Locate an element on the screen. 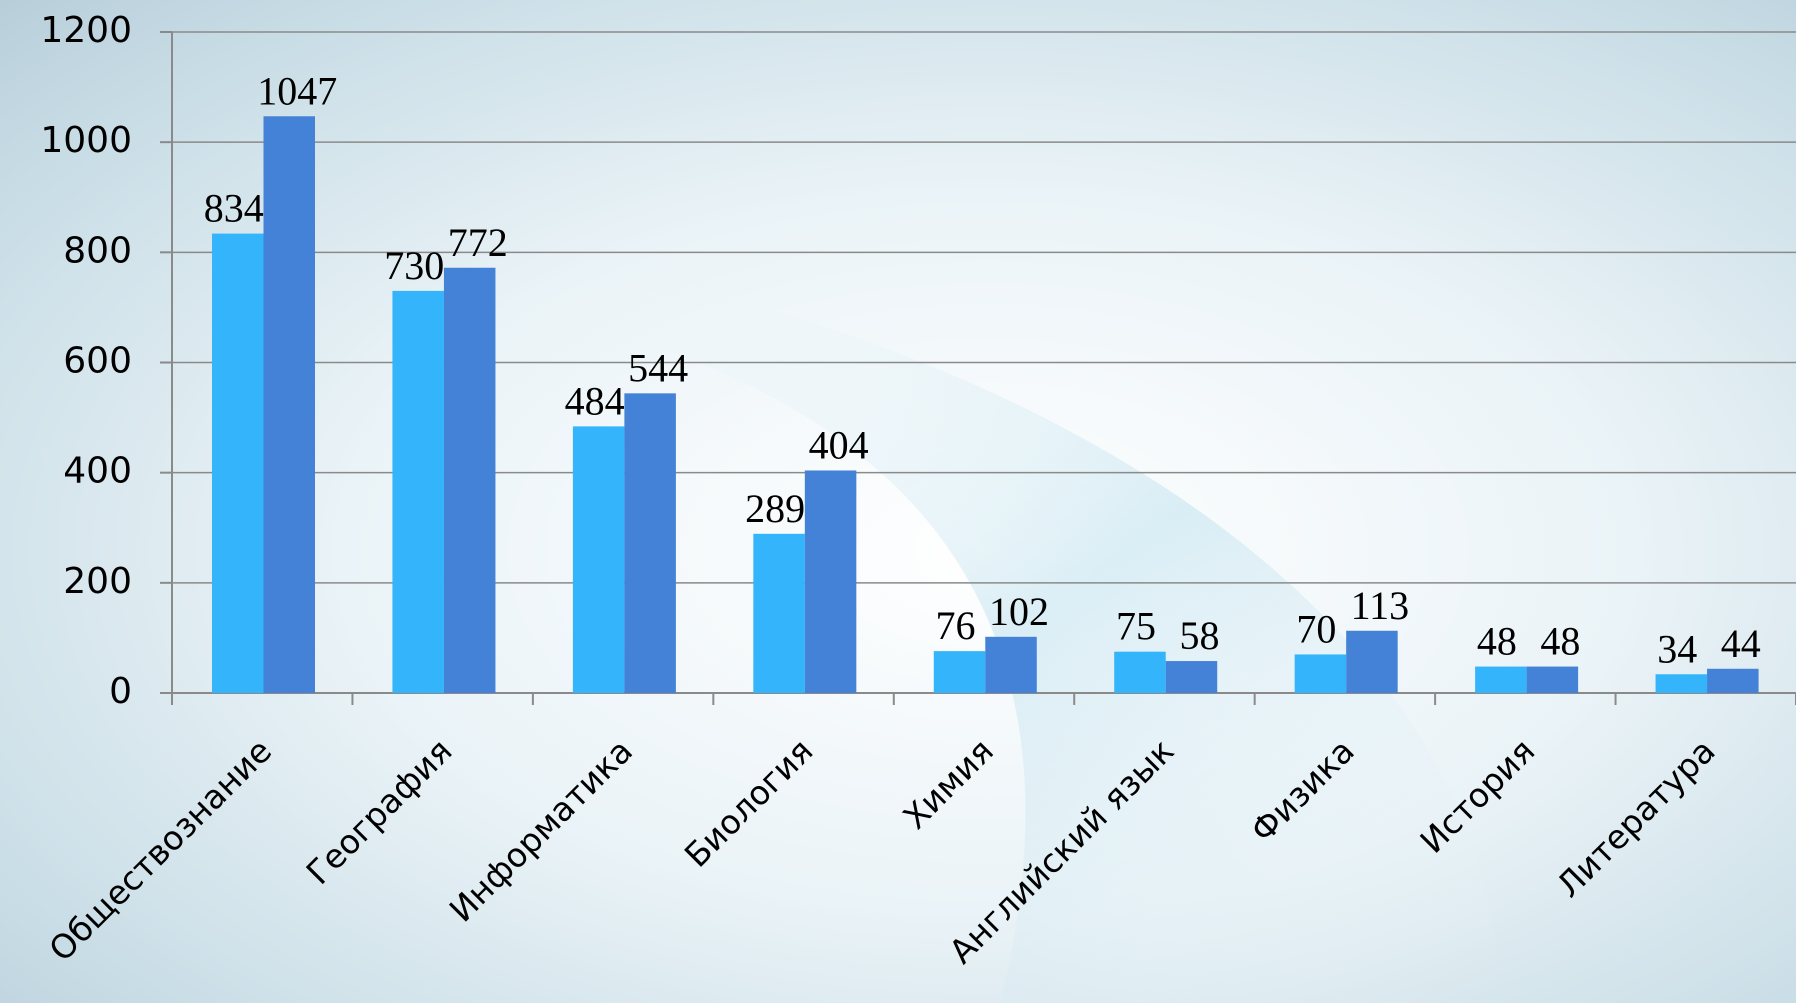 This screenshot has height=1003, width=1796. y-tick-label: 400 is located at coordinates (97, 471).